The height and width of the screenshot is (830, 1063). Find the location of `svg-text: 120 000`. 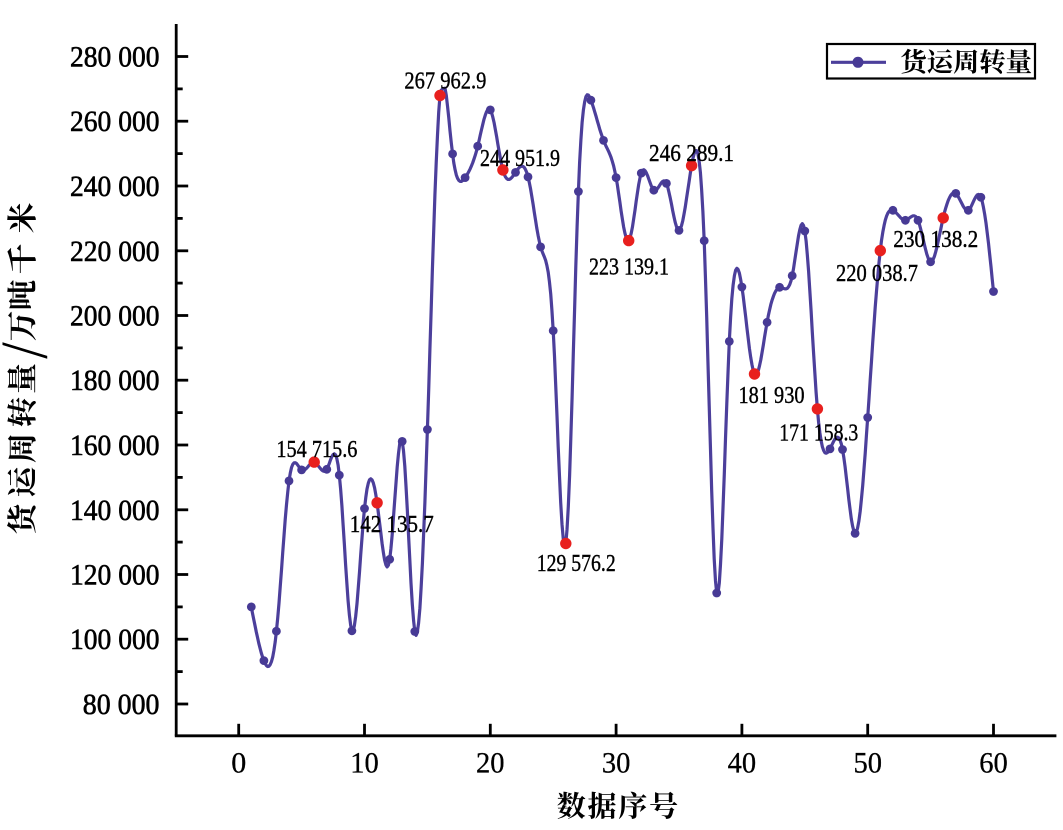

svg-text: 120 000 is located at coordinates (115, 575).